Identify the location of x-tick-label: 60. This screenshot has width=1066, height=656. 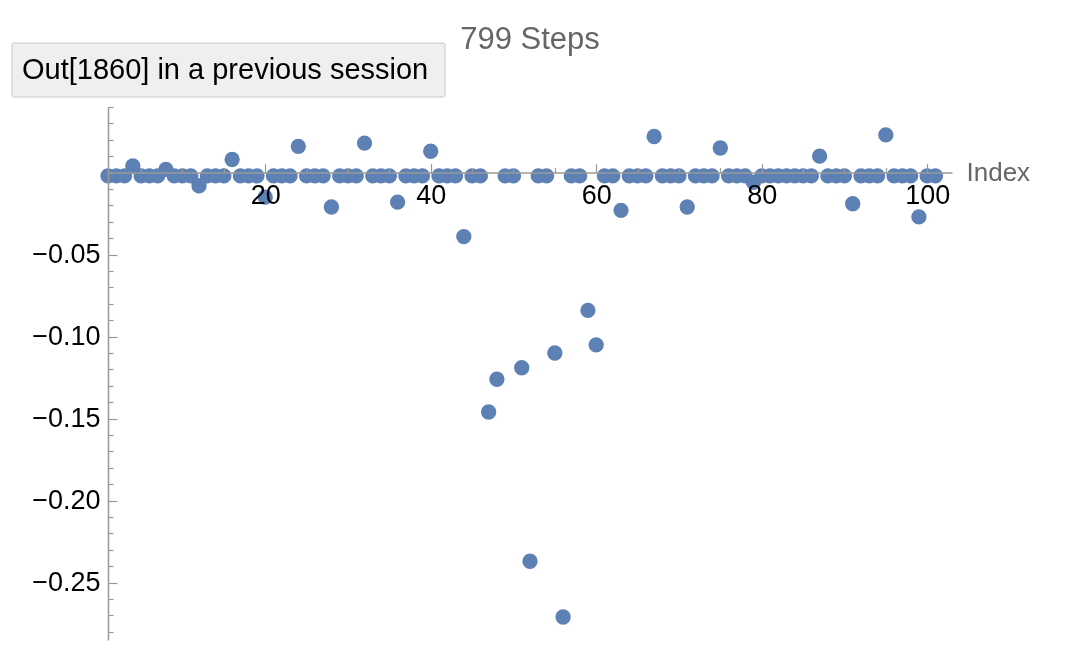
(596, 195).